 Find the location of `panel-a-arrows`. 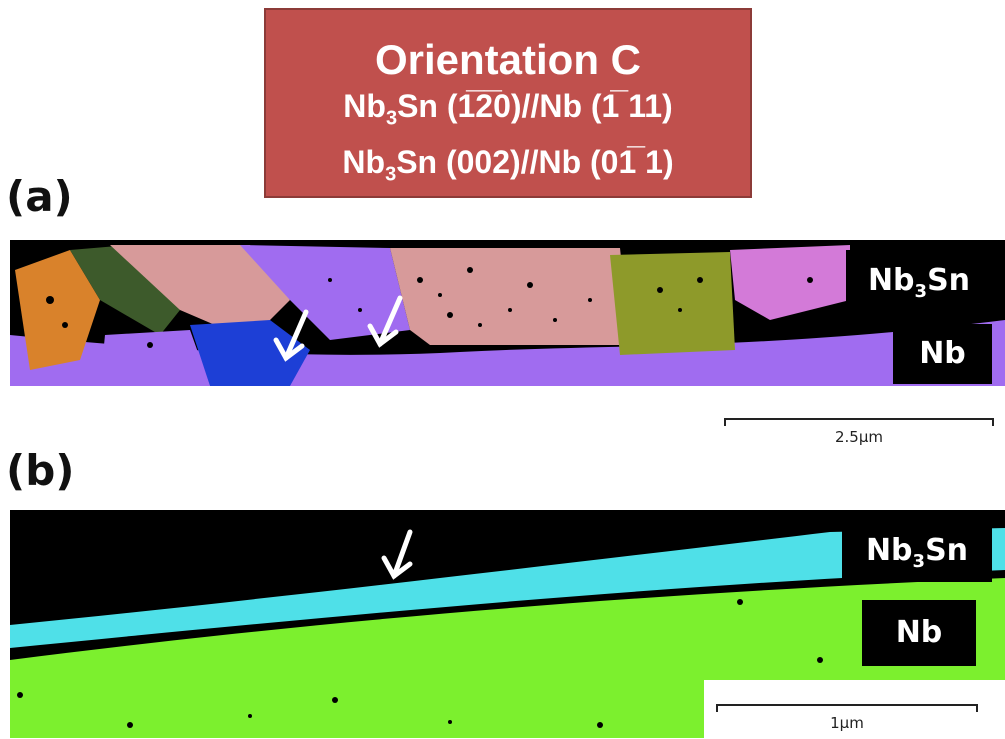

panel-a-arrows is located at coordinates (338, 328).